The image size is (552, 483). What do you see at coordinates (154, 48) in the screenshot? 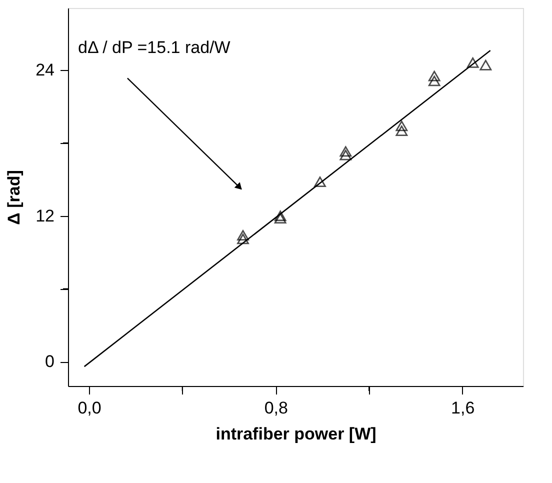
I see `annotation: dΔ / dP =15.1 rad/W` at bounding box center [154, 48].